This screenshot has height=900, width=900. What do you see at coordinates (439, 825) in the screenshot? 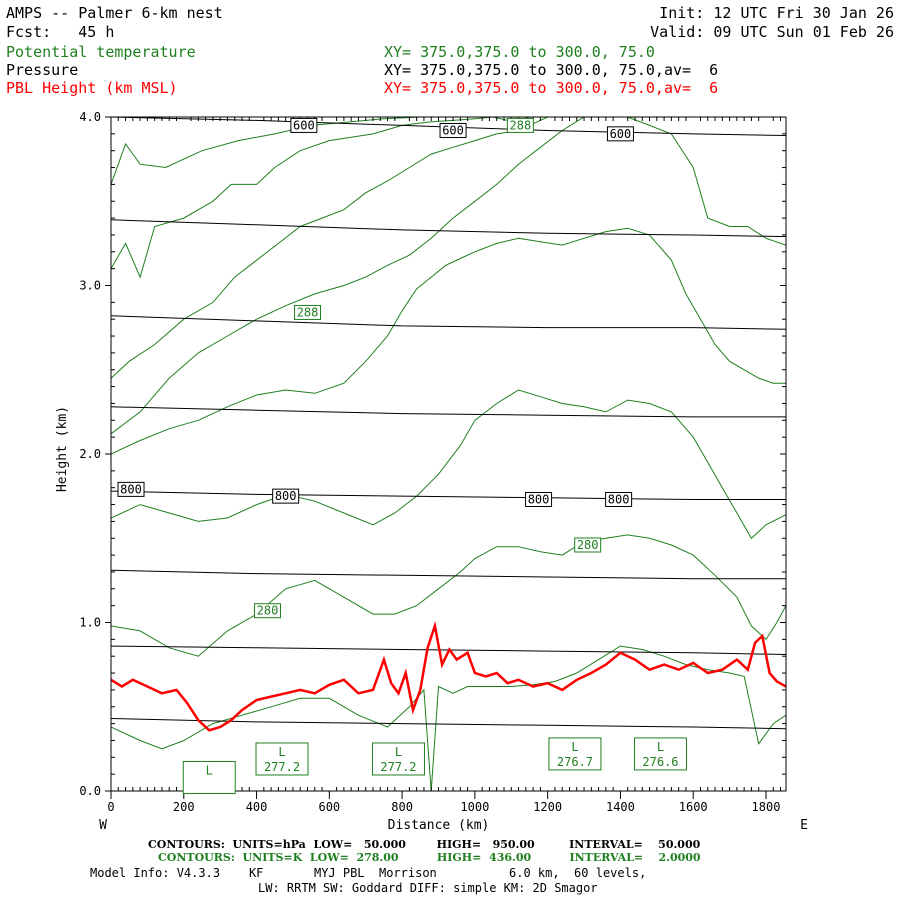
I see `x-axis-label: Distance (km)` at bounding box center [439, 825].